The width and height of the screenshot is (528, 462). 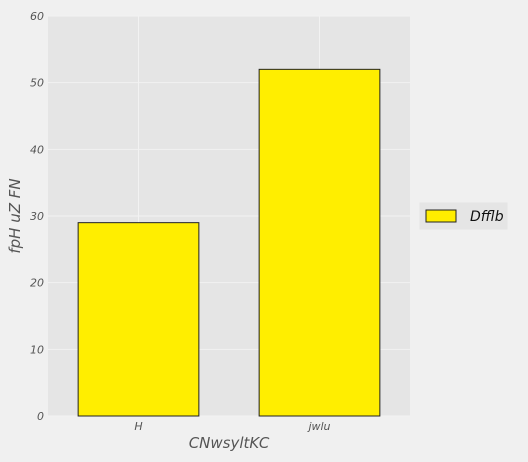 What do you see at coordinates (37, 349) in the screenshot?
I see `y-tick-label: 10` at bounding box center [37, 349].